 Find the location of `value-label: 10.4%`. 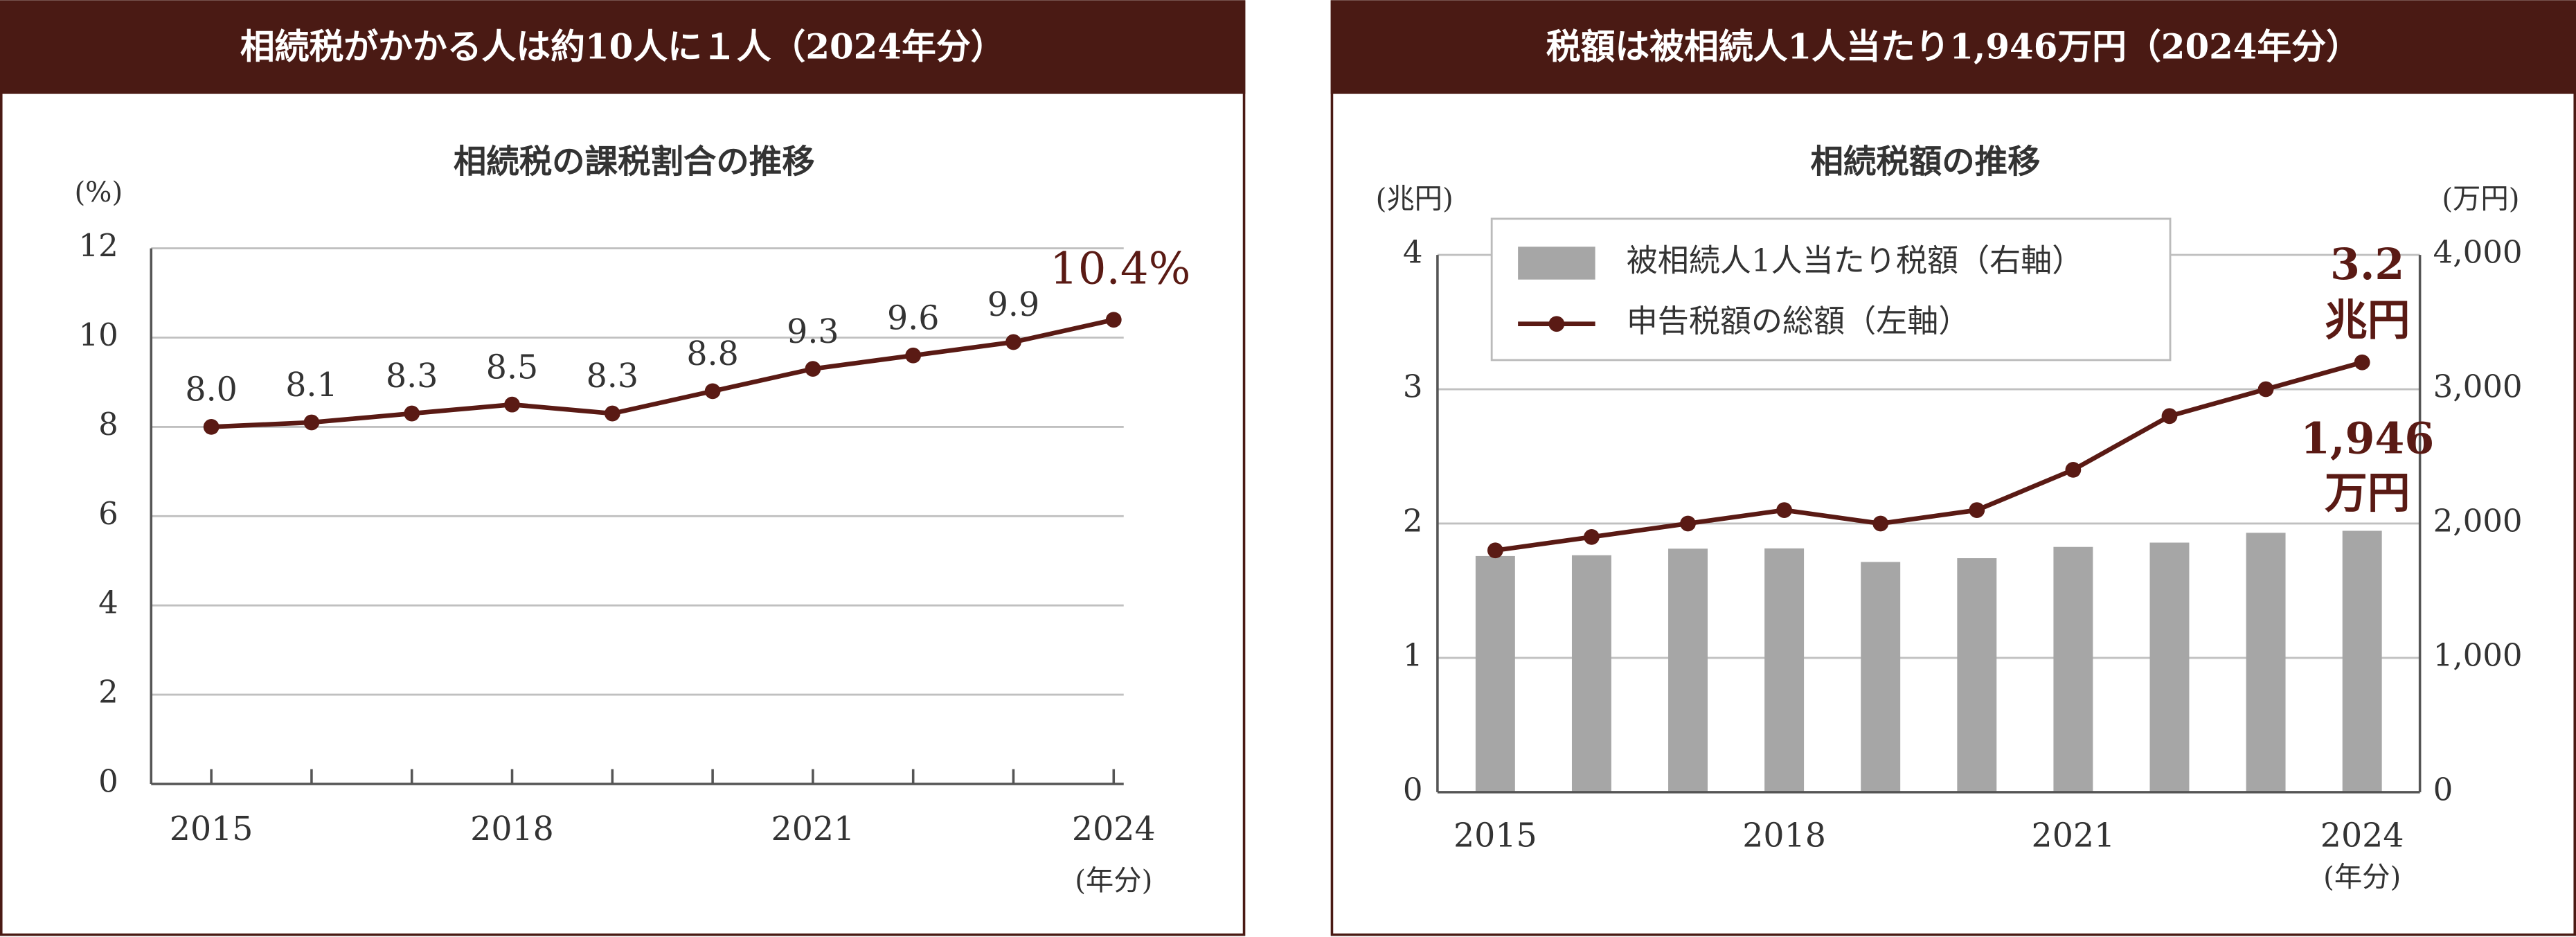

value-label: 10.4% is located at coordinates (1120, 268).